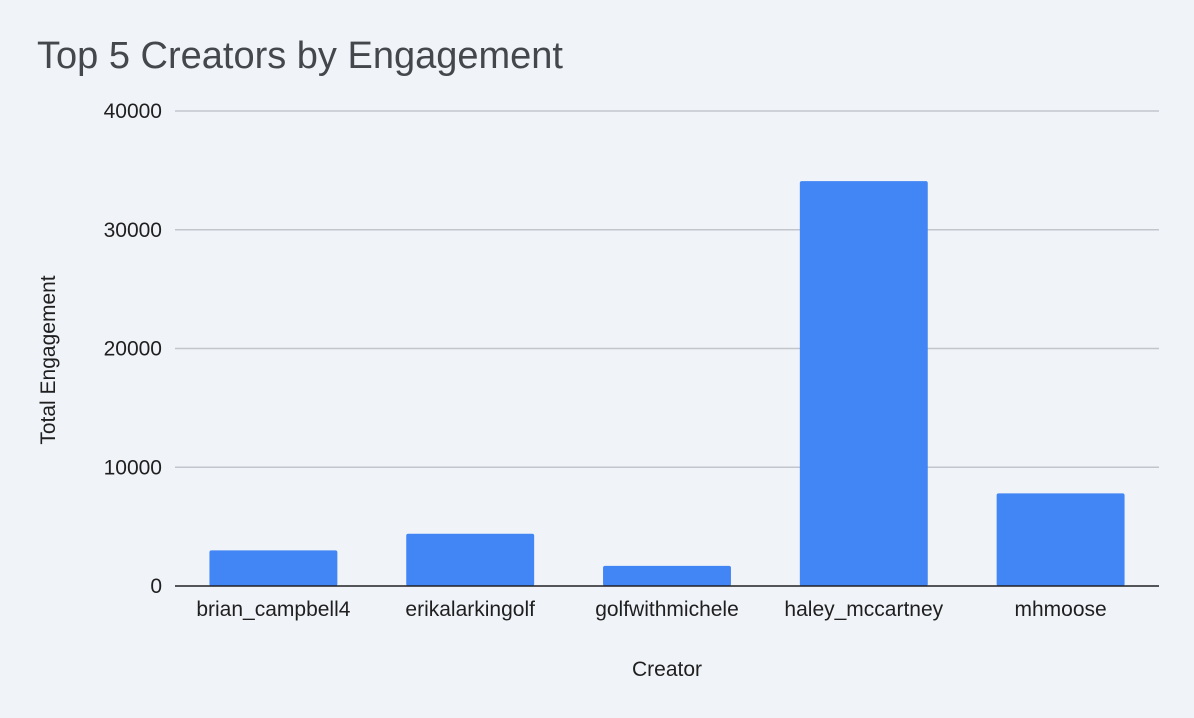 This screenshot has width=1194, height=718. I want to click on x-tick-label: erikalarkingolf, so click(470, 609).